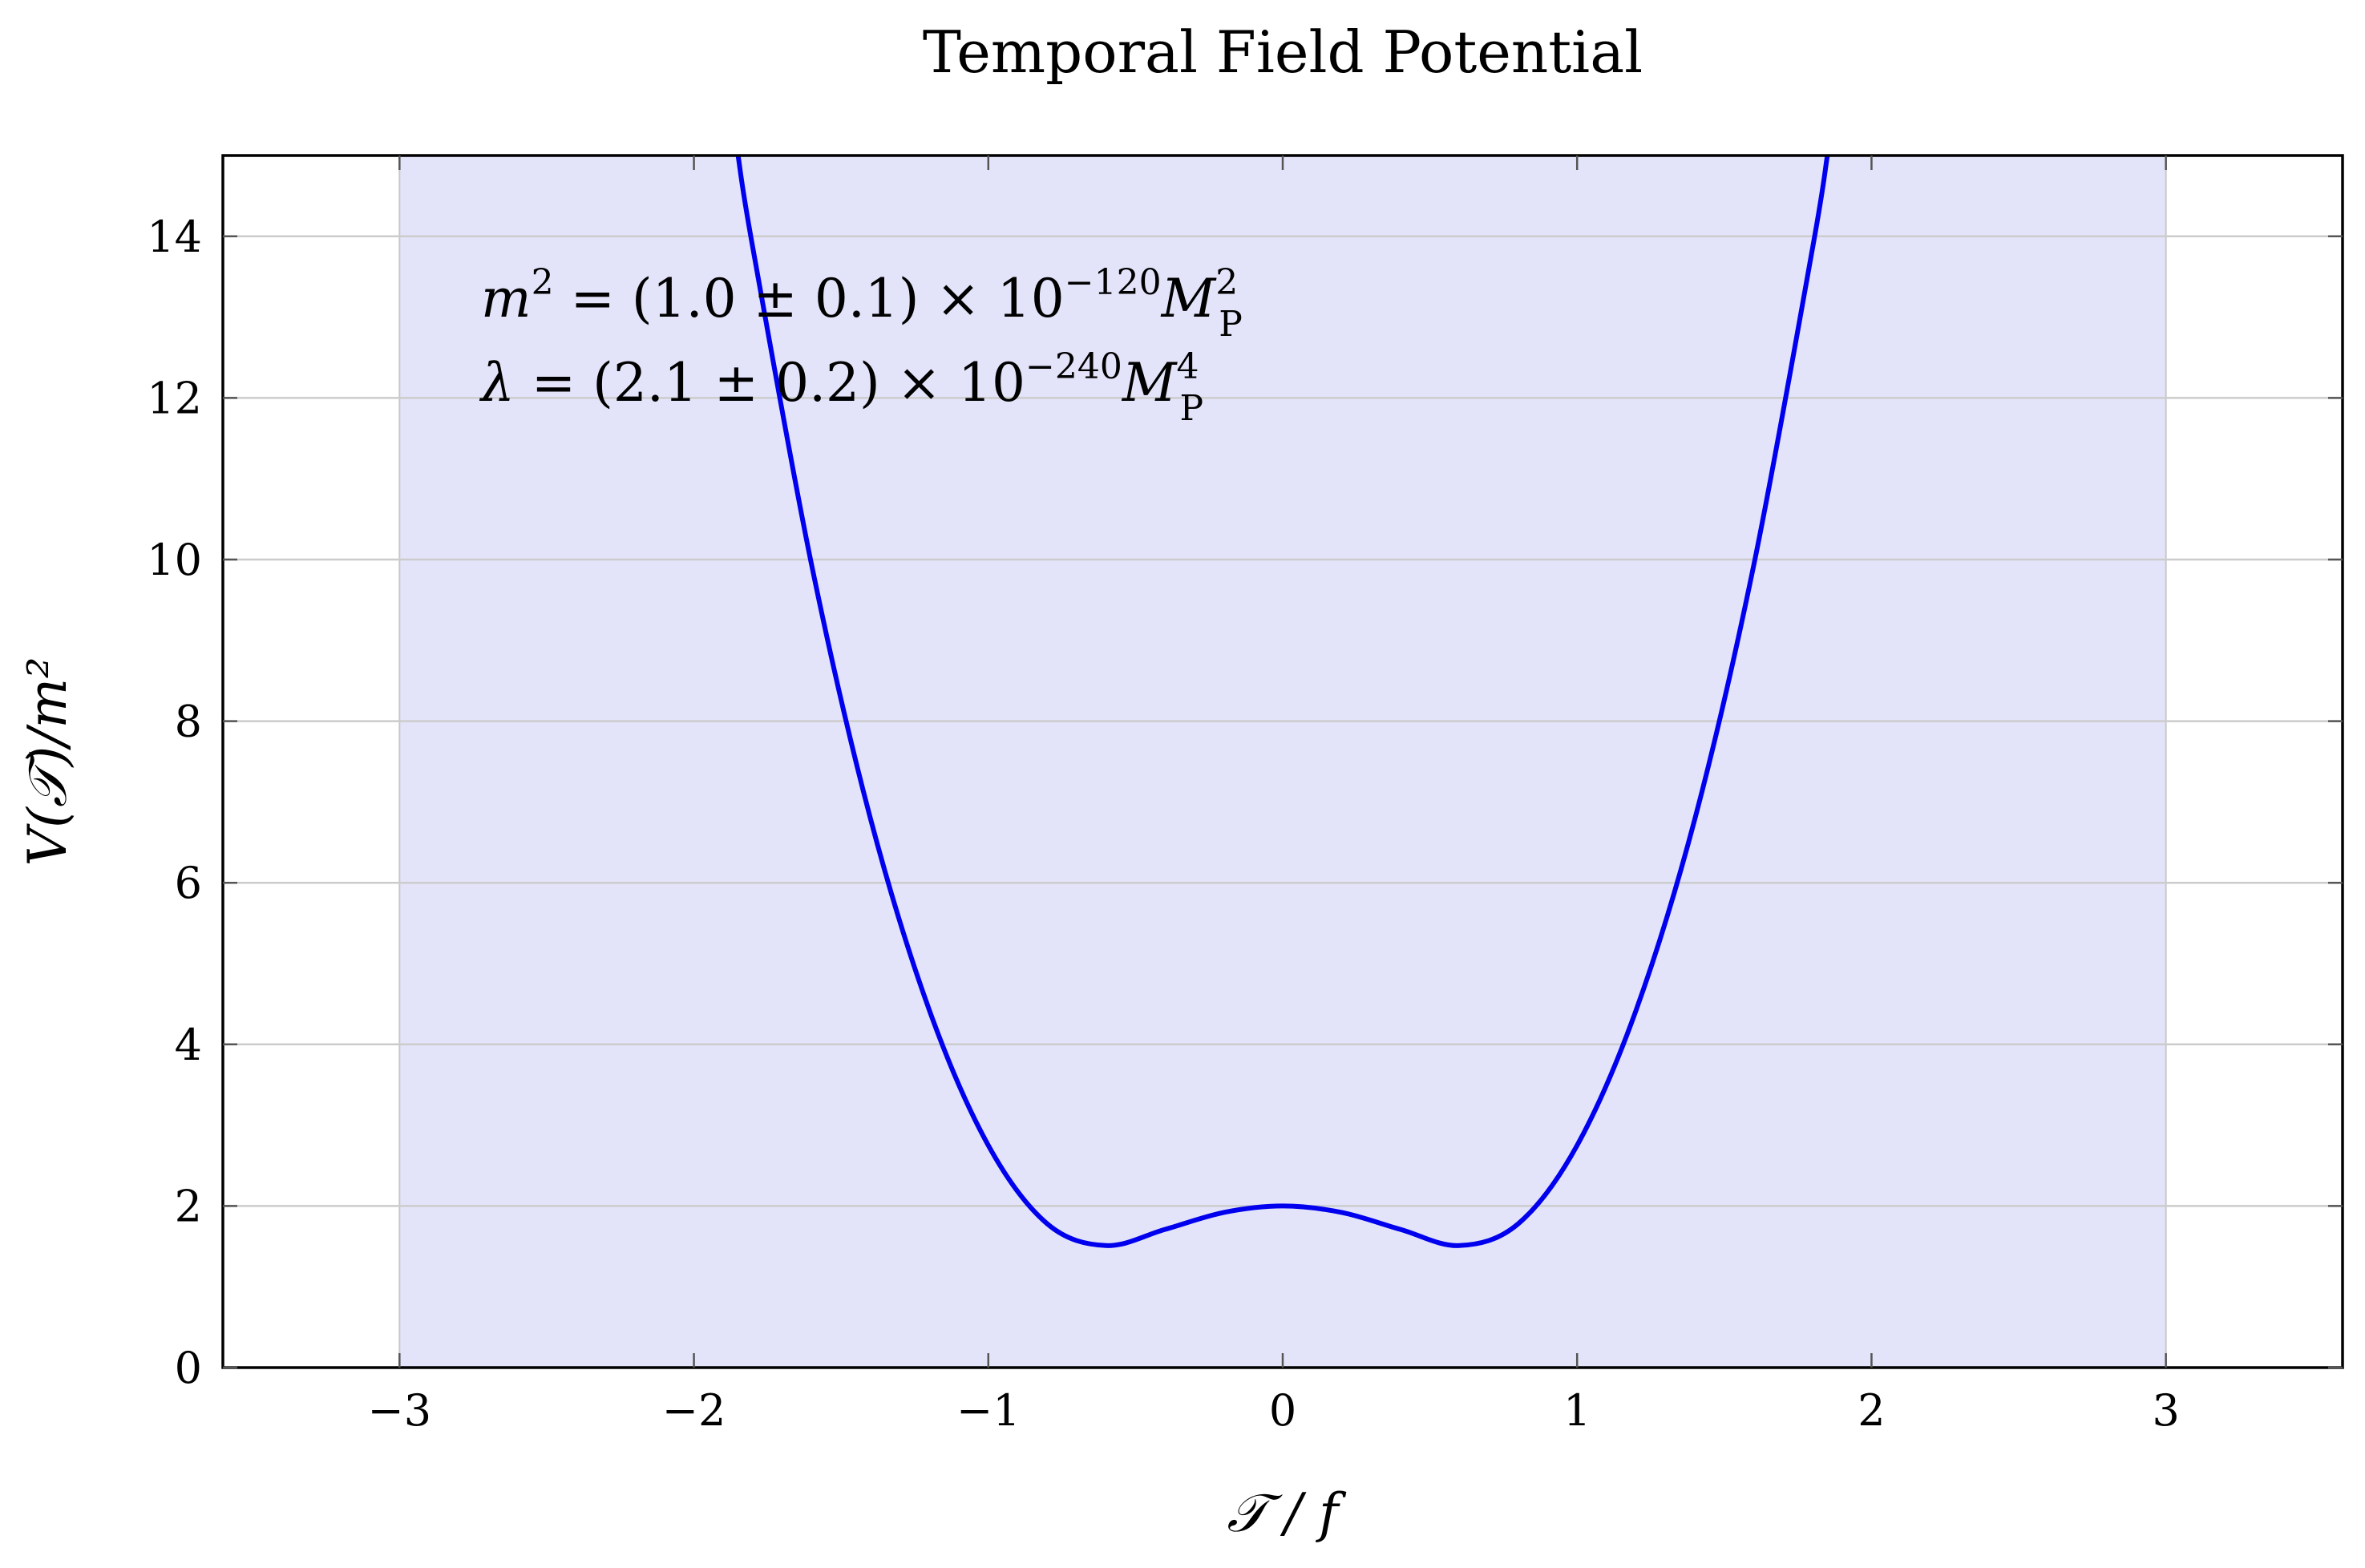  I want to click on y-tick-label: 14, so click(174, 237).